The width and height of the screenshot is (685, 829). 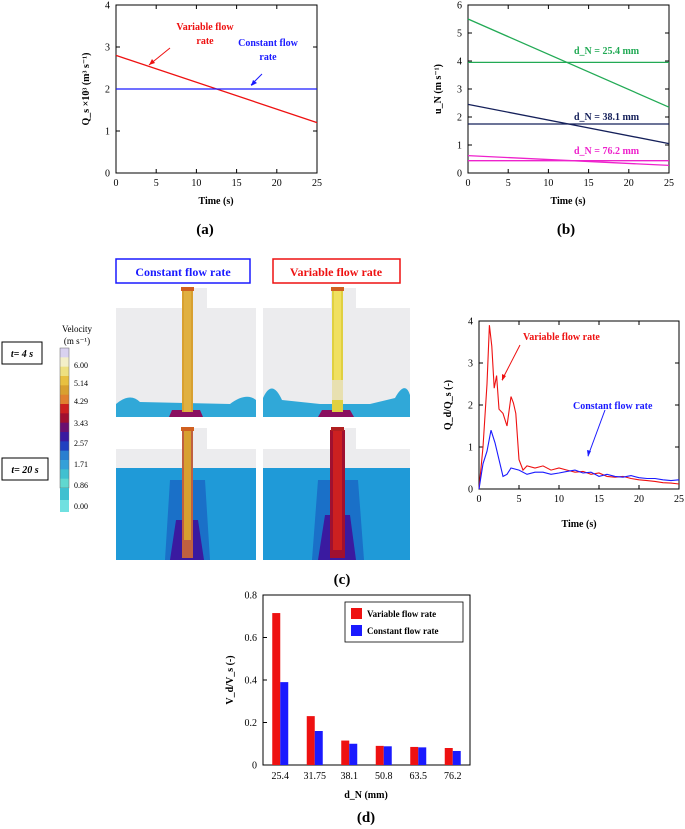 What do you see at coordinates (230, 679) in the screenshot?
I see `chart-d-ylabel: V_d/V_s (-)` at bounding box center [230, 679].